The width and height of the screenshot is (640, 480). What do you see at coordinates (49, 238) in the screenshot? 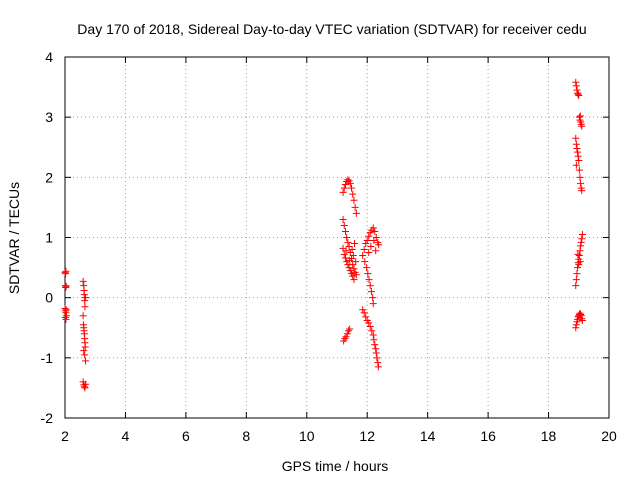
I see `y-tick-label: 1` at bounding box center [49, 238].